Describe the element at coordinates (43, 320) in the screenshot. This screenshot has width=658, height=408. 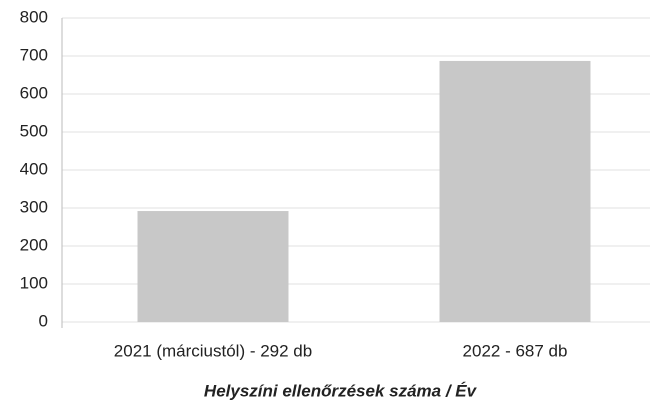
I see `y-tick-label: 0` at that location.